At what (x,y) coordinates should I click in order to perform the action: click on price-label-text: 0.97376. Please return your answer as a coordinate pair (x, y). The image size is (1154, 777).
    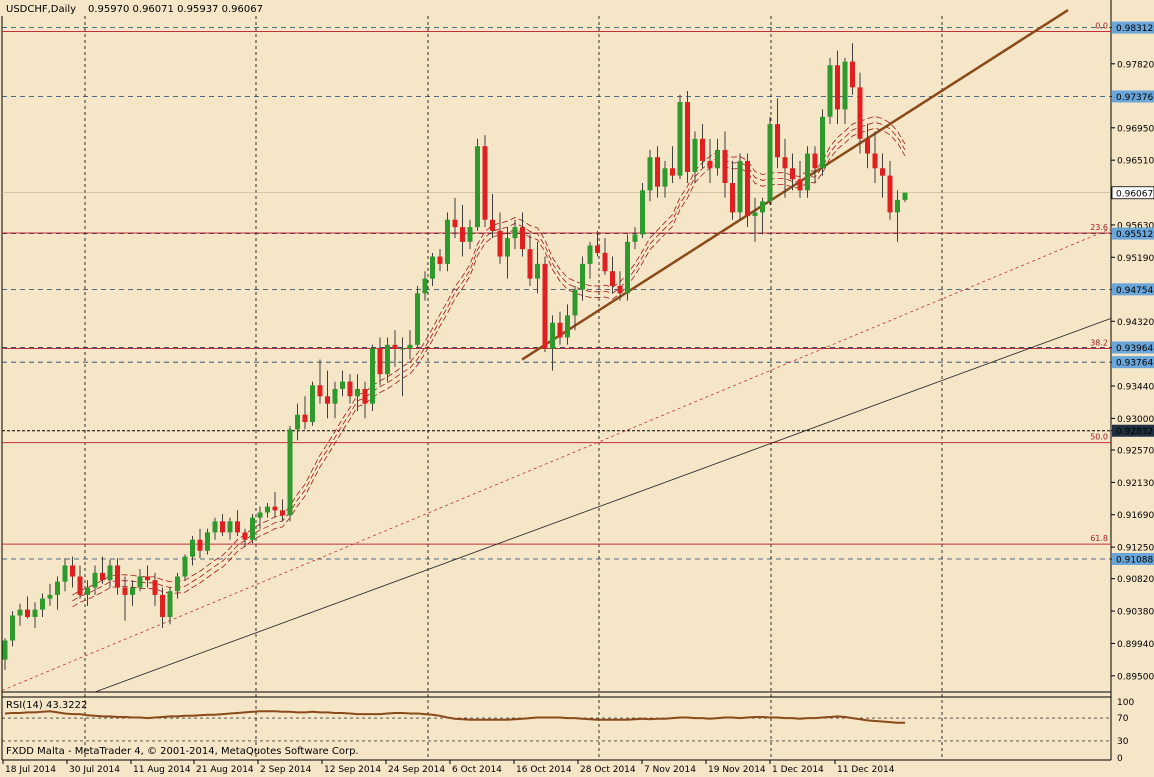
    Looking at the image, I should click on (1134, 98).